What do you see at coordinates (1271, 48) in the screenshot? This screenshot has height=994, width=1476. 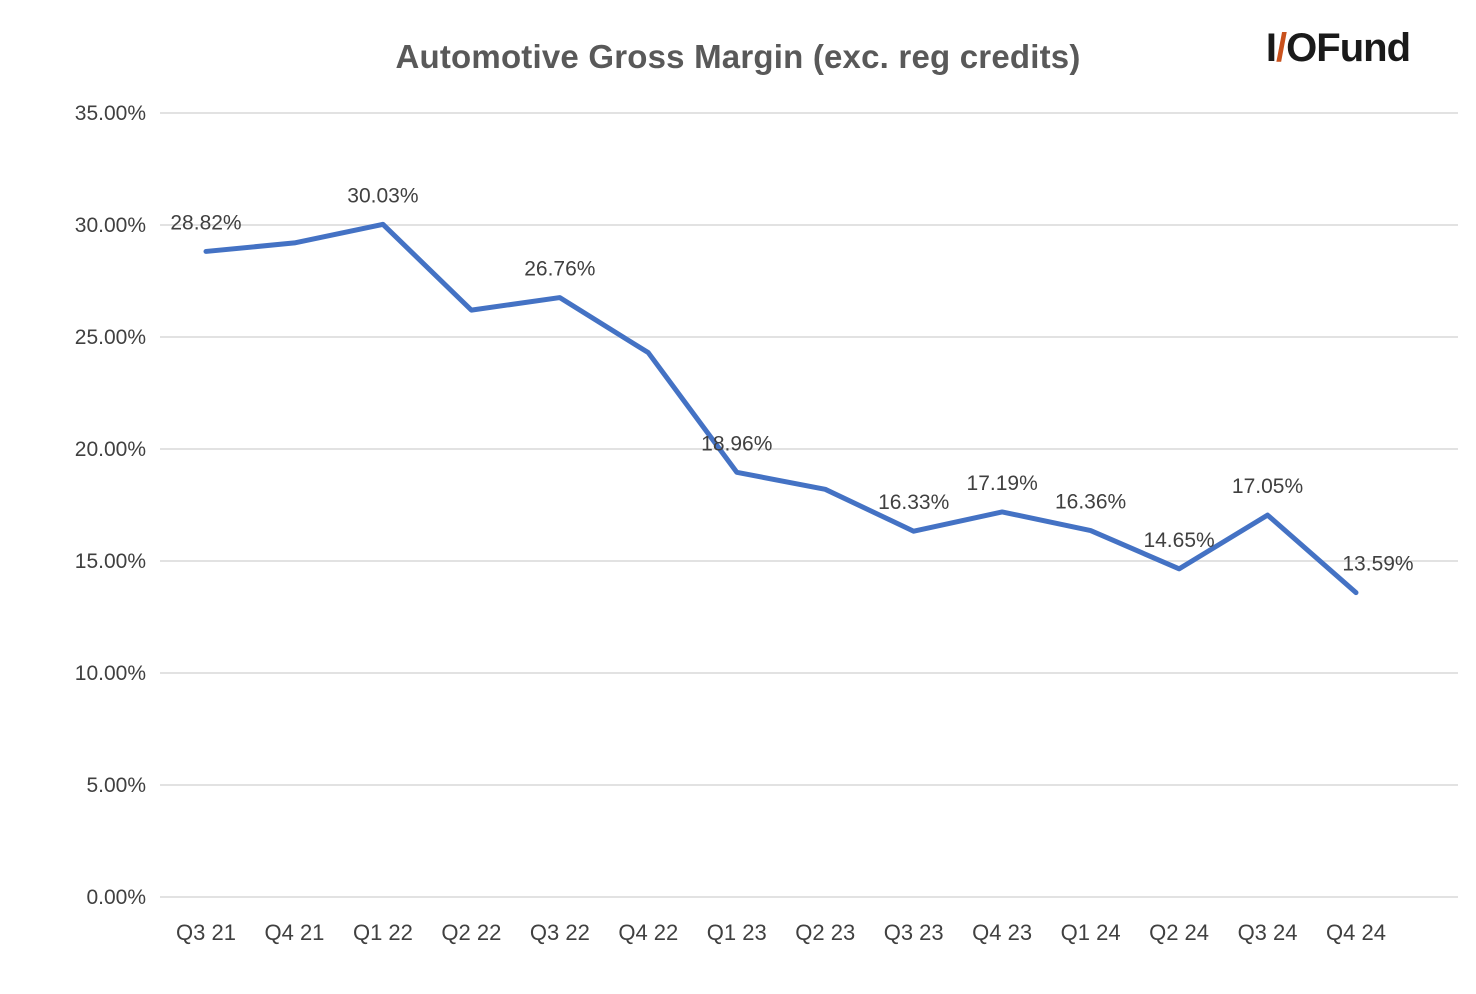 I see `logo-letter-i: I` at bounding box center [1271, 48].